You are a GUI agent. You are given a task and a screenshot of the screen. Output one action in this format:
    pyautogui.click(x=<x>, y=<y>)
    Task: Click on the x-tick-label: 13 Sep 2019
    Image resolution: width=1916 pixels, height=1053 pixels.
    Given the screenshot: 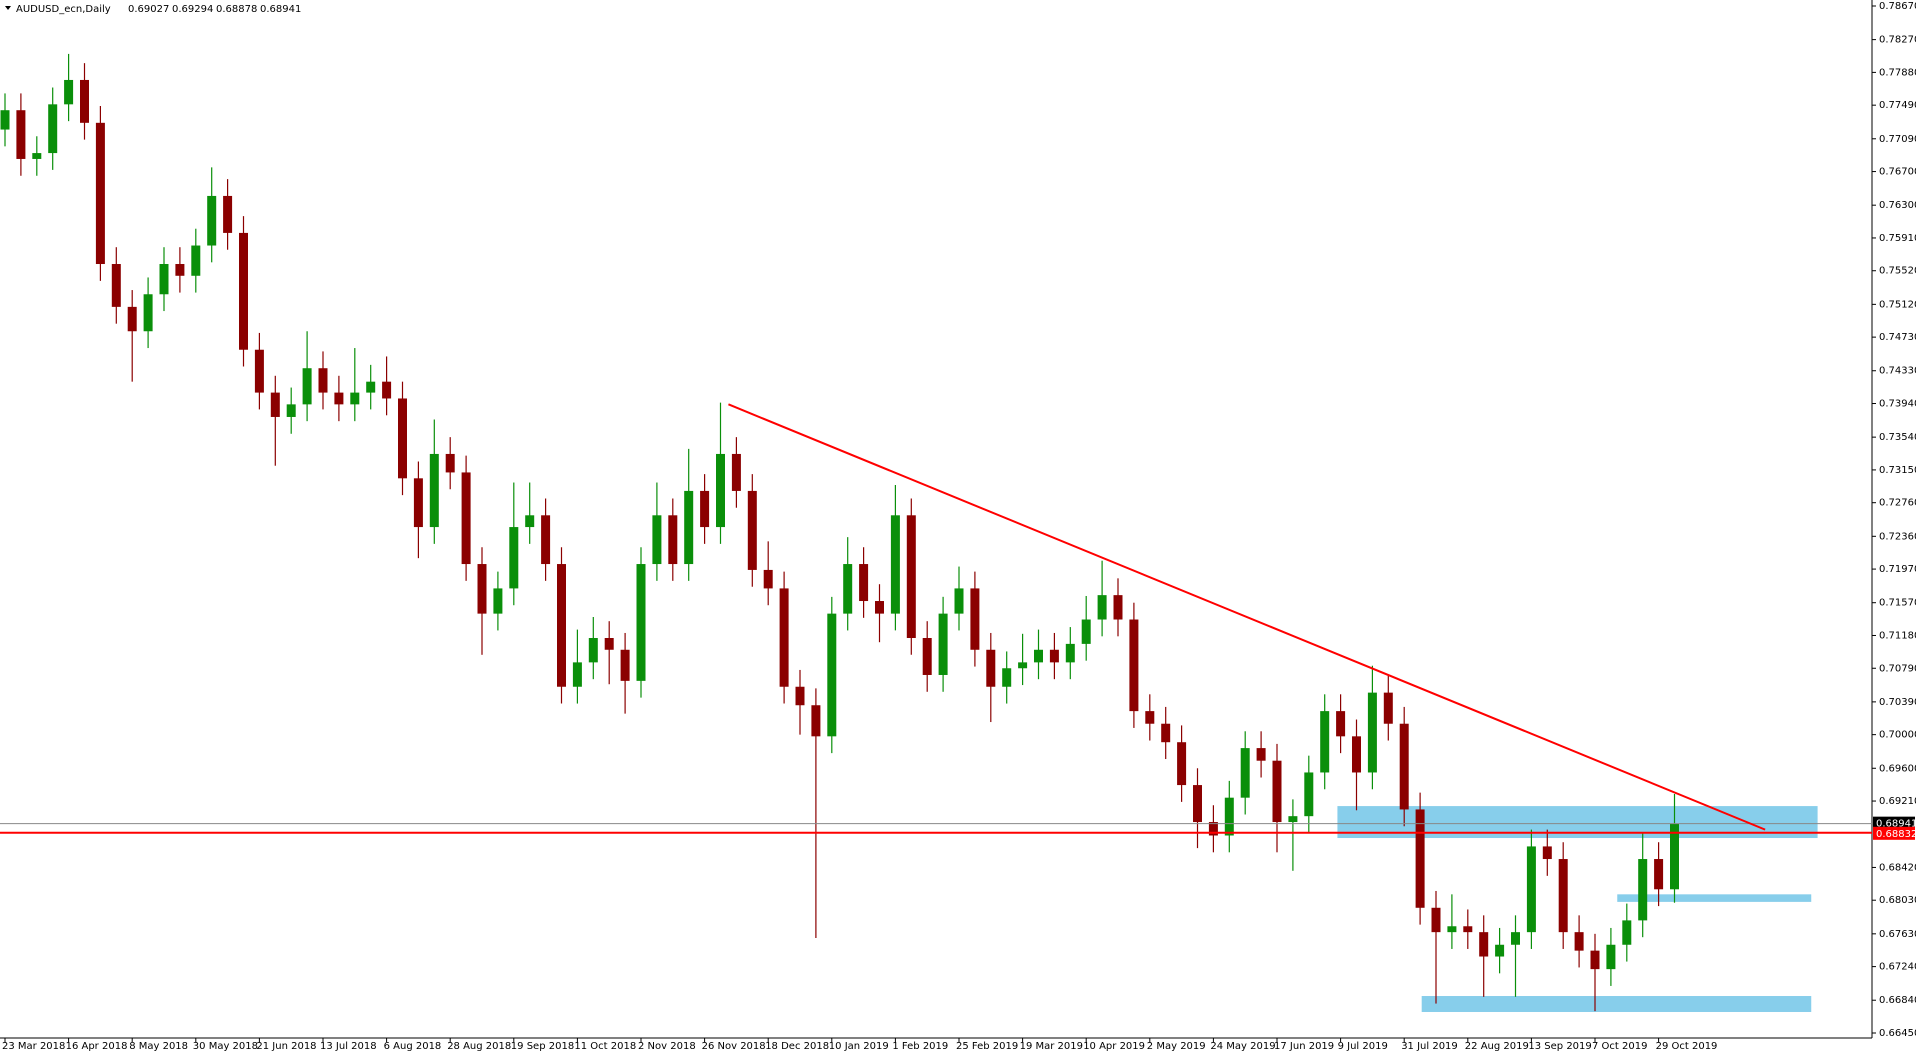 What is the action you would take?
    pyautogui.click(x=1559, y=1046)
    